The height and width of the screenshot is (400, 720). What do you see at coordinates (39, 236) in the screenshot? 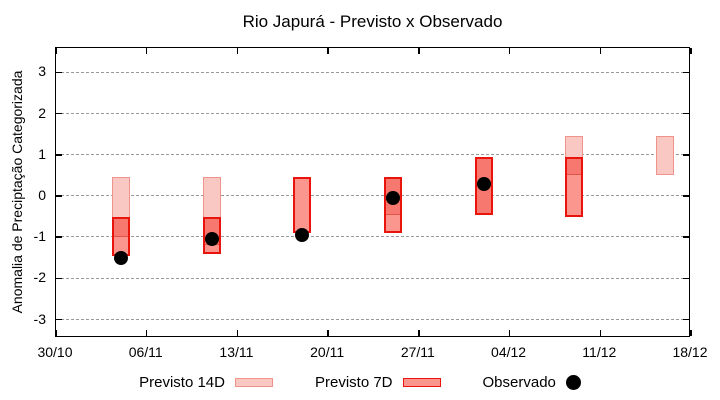
I see `y-tick-label: -1` at bounding box center [39, 236].